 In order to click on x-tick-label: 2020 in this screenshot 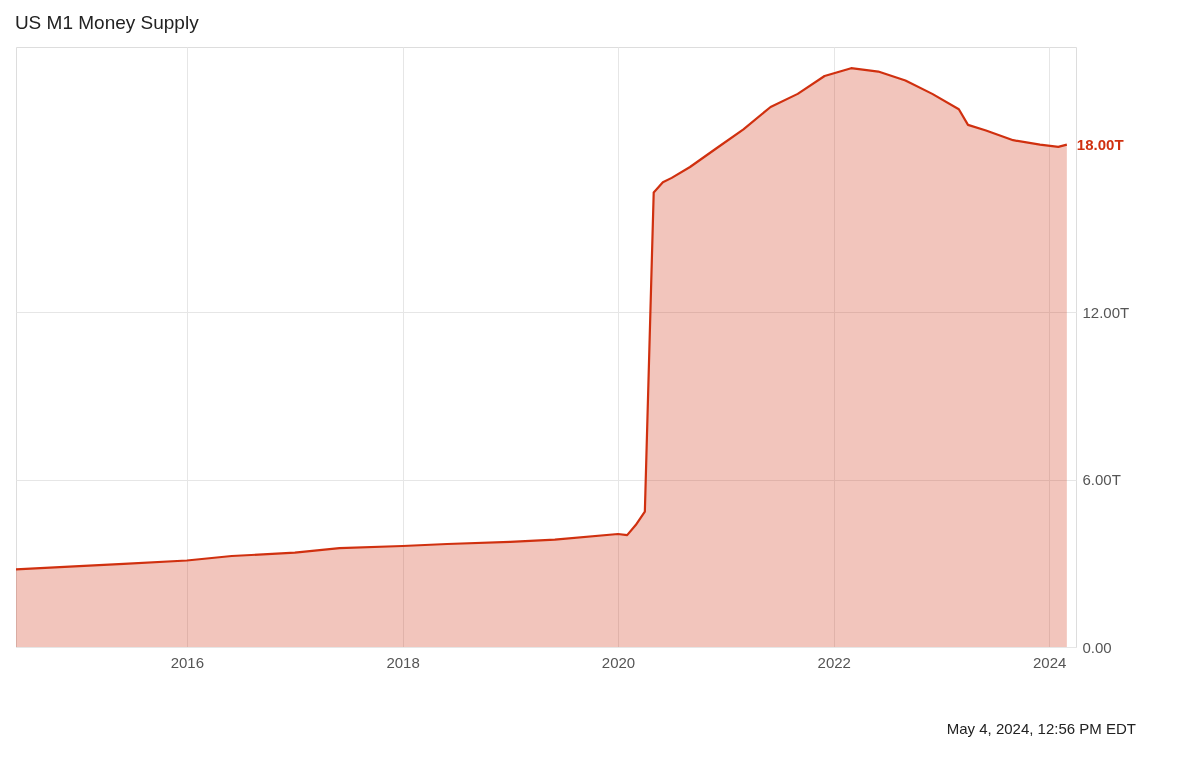, I will do `click(618, 662)`.